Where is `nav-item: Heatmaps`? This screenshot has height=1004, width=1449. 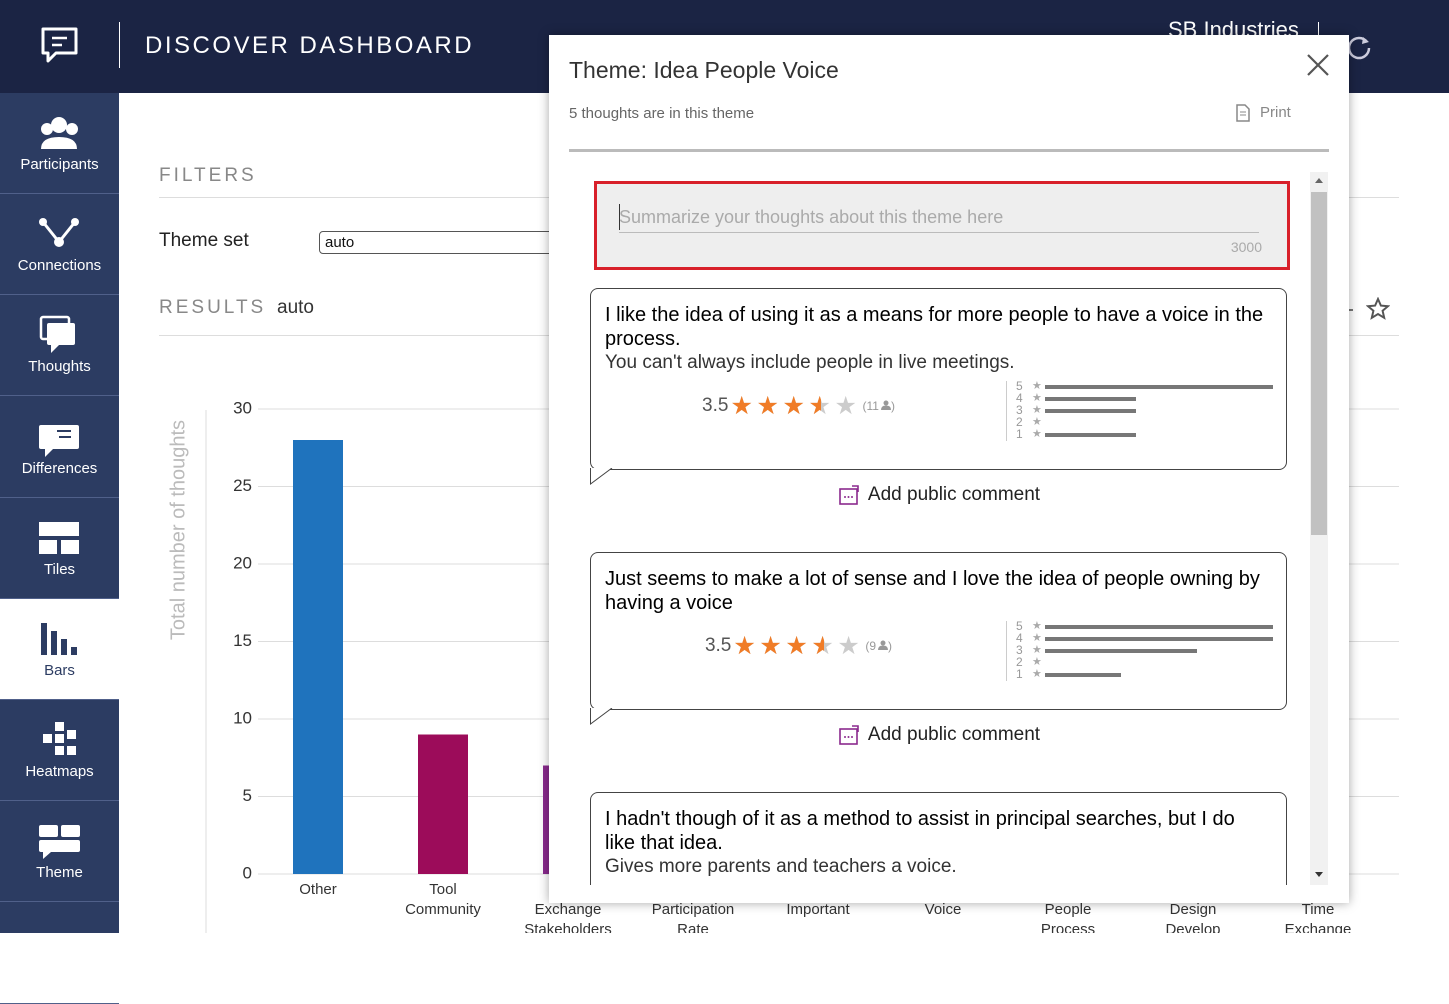
nav-item: Heatmaps is located at coordinates (59, 751).